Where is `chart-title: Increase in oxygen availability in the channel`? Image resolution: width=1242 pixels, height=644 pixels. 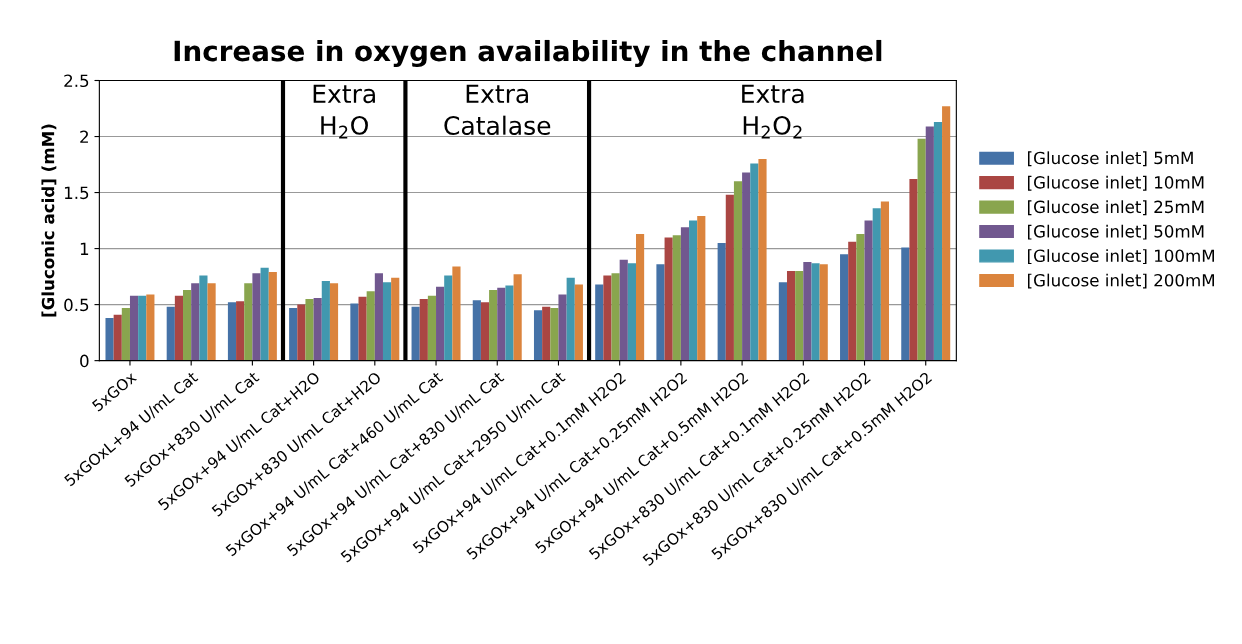 chart-title: Increase in oxygen availability in the channel is located at coordinates (528, 53).